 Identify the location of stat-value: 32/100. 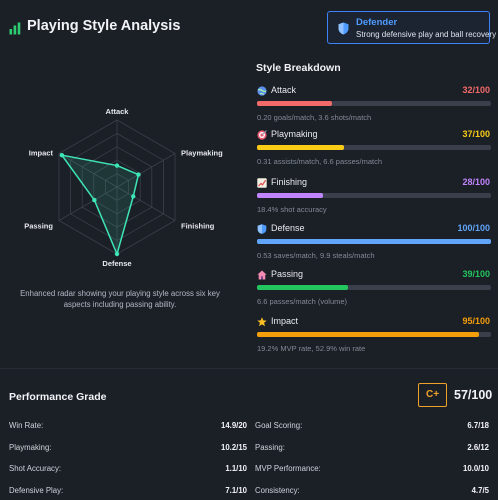
(476, 90).